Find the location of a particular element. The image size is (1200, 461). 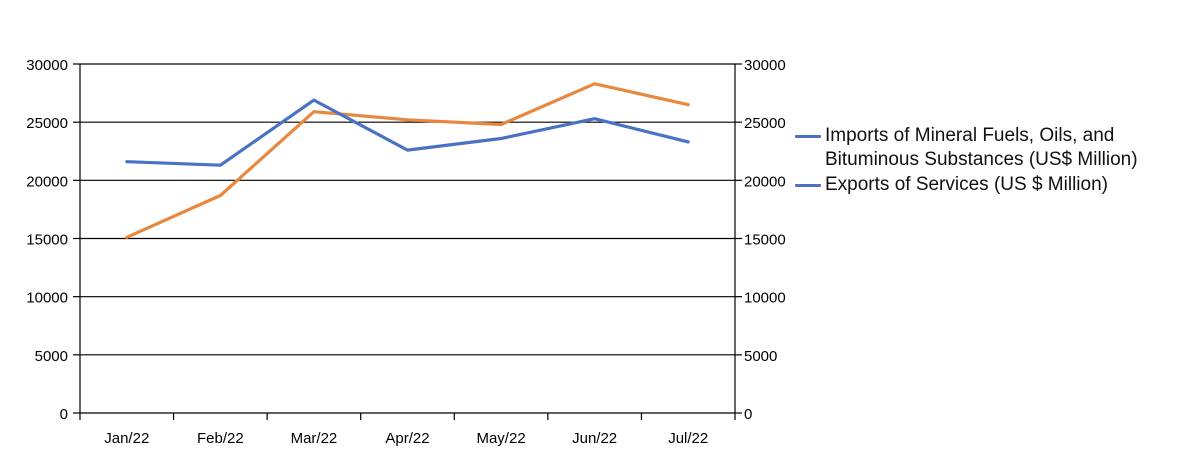

y2-tick-label-25000: 25000 is located at coordinates (765, 123).